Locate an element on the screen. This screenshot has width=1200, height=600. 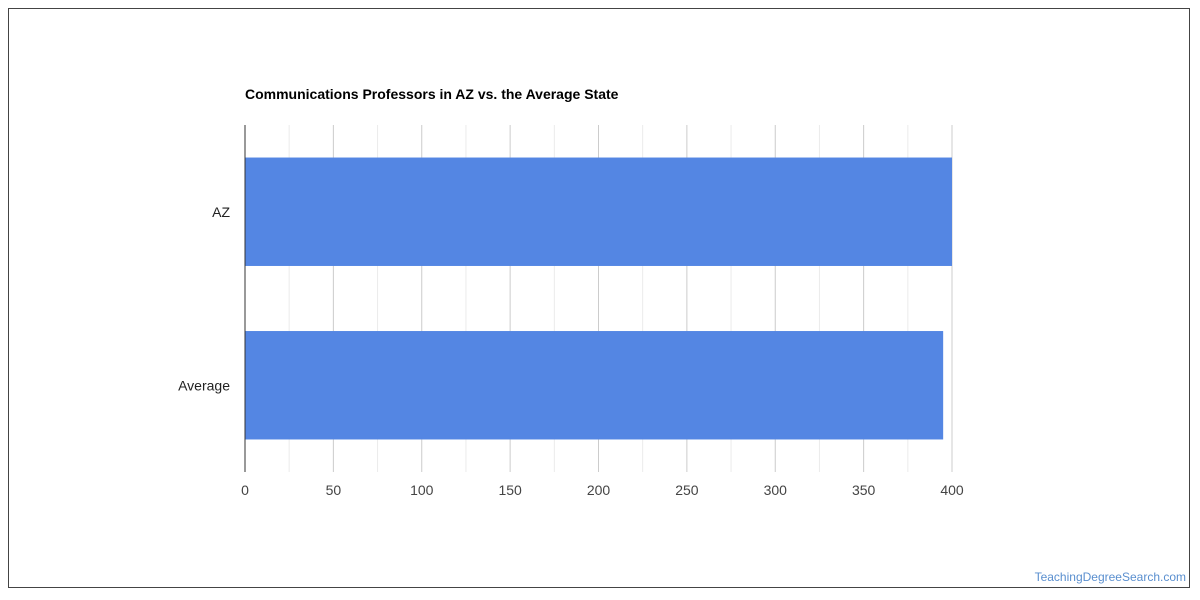
x-tick-label: 0 is located at coordinates (245, 490).